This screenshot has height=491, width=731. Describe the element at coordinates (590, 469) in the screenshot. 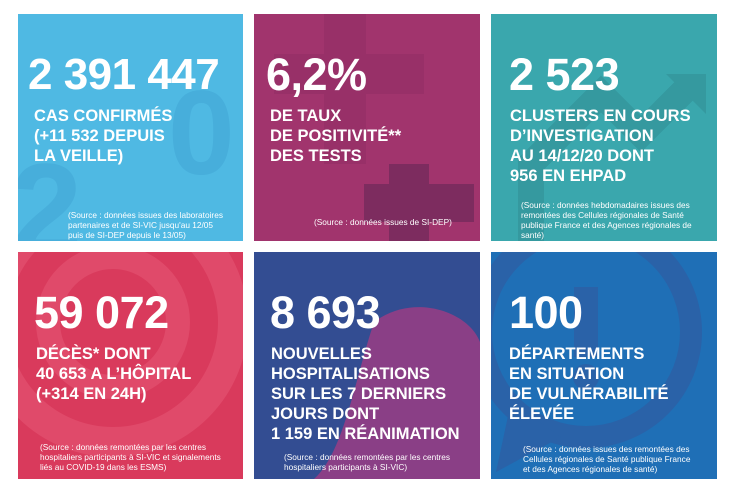

I see `source-line: et des Agences régionales de santé)` at that location.